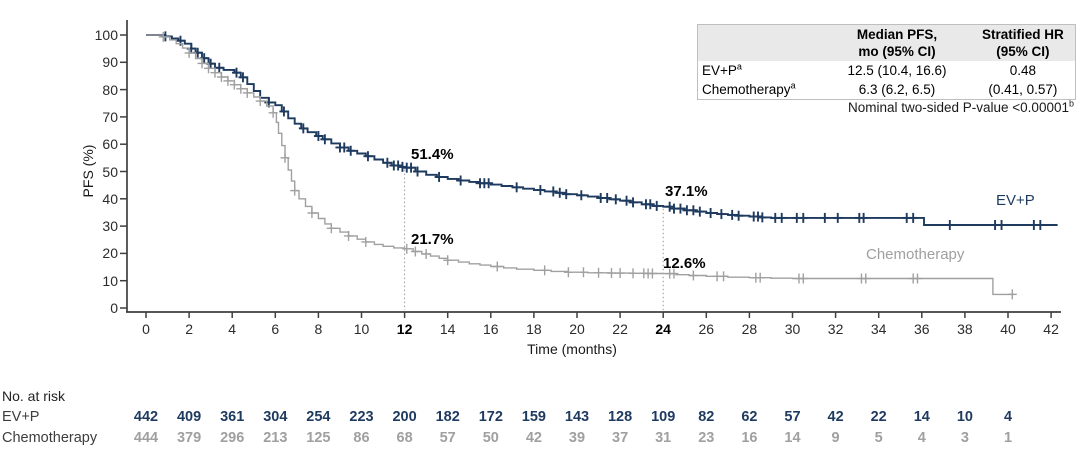  I want to click on p-value-footnote: Nominal two-sided P-value <0.00001b, so click(885, 106).